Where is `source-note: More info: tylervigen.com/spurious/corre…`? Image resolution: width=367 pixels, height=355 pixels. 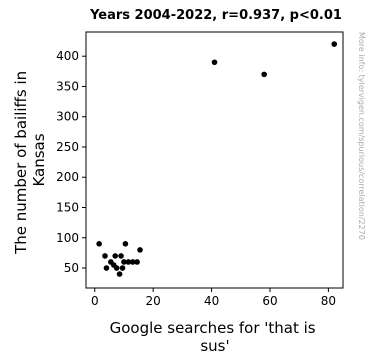
source-note: More info: tylervigen.com/spurious/corre… is located at coordinates (361, 136).